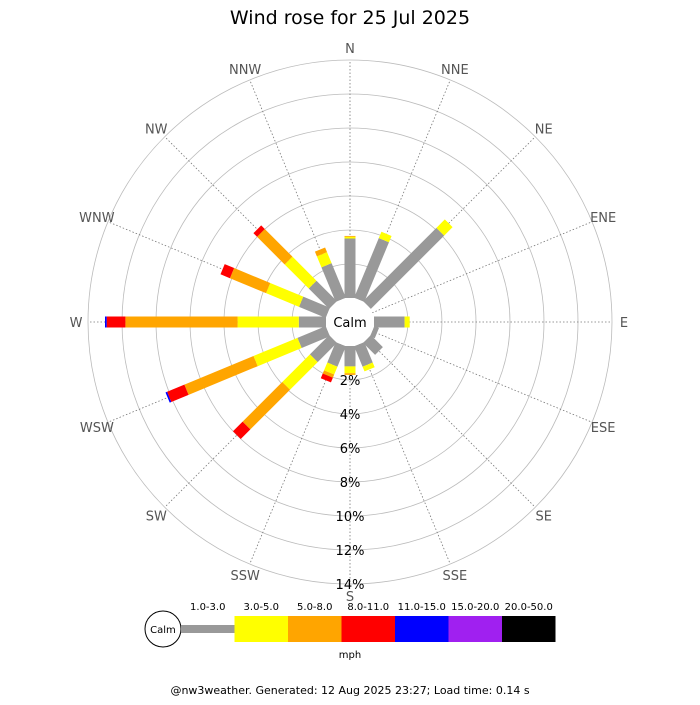 This screenshot has height=705, width=700. What do you see at coordinates (350, 517) in the screenshot?
I see `ring-label: 10%` at bounding box center [350, 517].